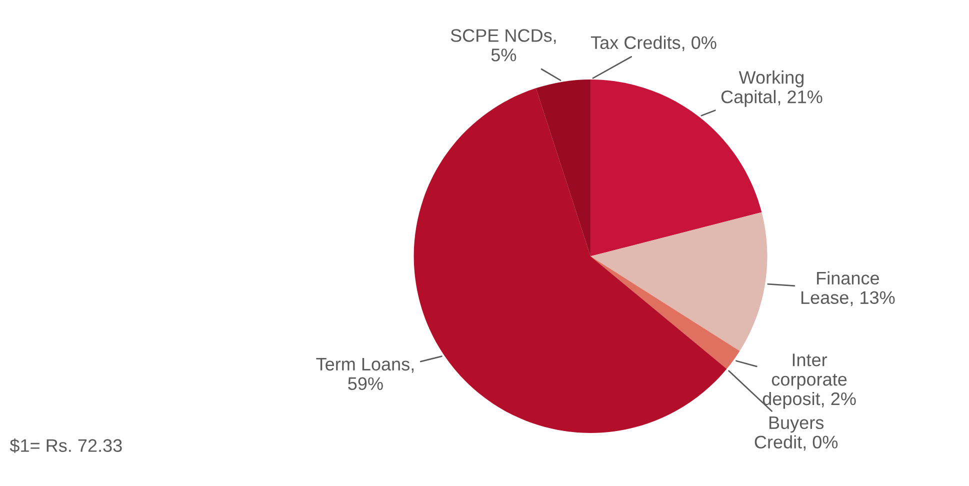 This screenshot has width=969, height=486. What do you see at coordinates (848, 288) in the screenshot?
I see `slice-label: Finance Lease, 13%` at bounding box center [848, 288].